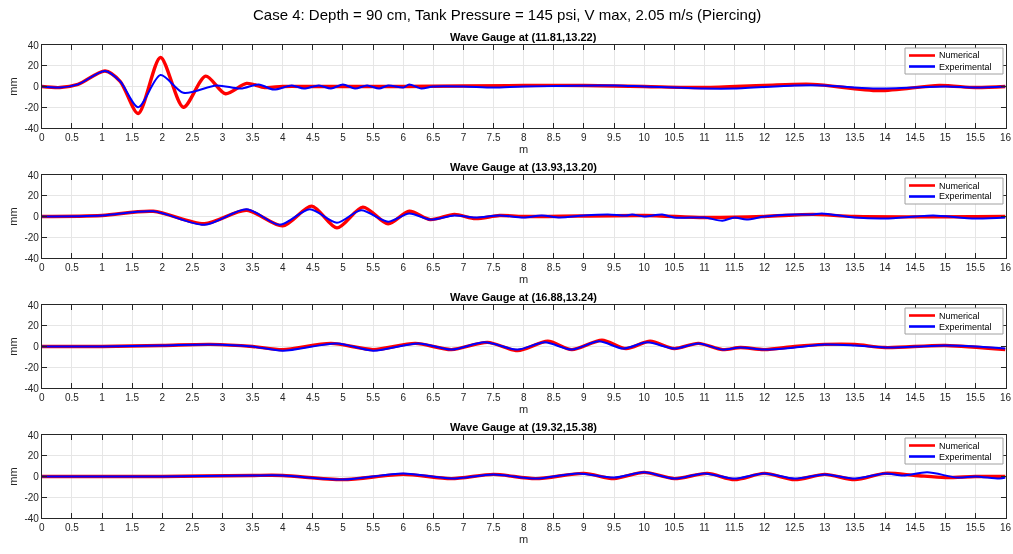  I want to click on chart-title: Wave Gauge at (16.88,13.24), so click(524, 297).